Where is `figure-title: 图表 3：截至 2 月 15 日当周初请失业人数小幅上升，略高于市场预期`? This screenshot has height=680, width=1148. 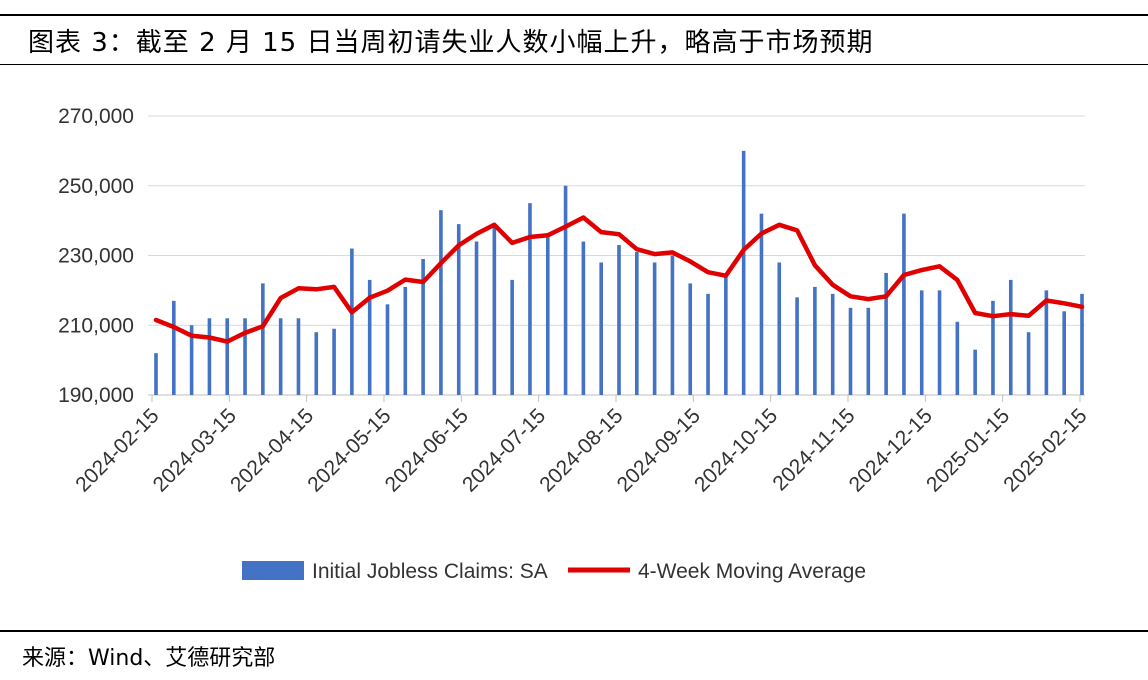 figure-title: 图表 3：截至 2 月 15 日当周初请失业人数小幅上升，略高于市场预期 is located at coordinates (451, 43).